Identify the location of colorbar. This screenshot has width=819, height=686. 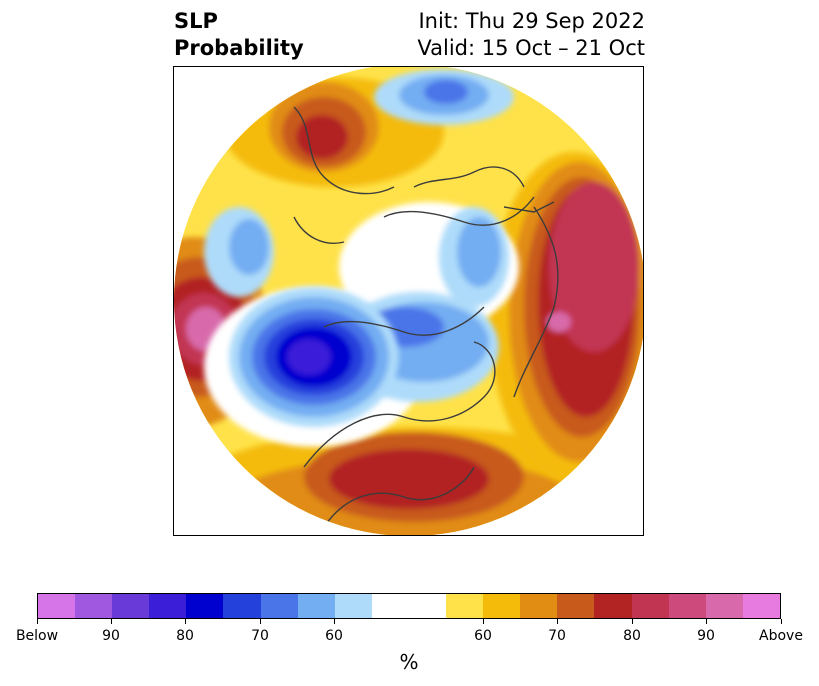
(409, 606).